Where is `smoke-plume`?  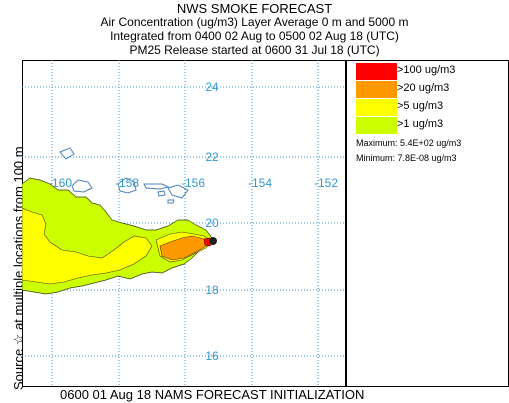 smoke-plume is located at coordinates (119, 236).